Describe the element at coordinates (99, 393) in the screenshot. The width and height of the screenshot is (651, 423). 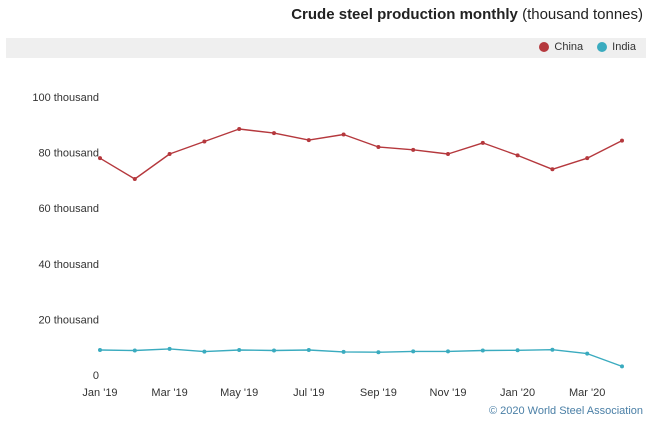
I see `x-tick-label: Jan '19` at that location.